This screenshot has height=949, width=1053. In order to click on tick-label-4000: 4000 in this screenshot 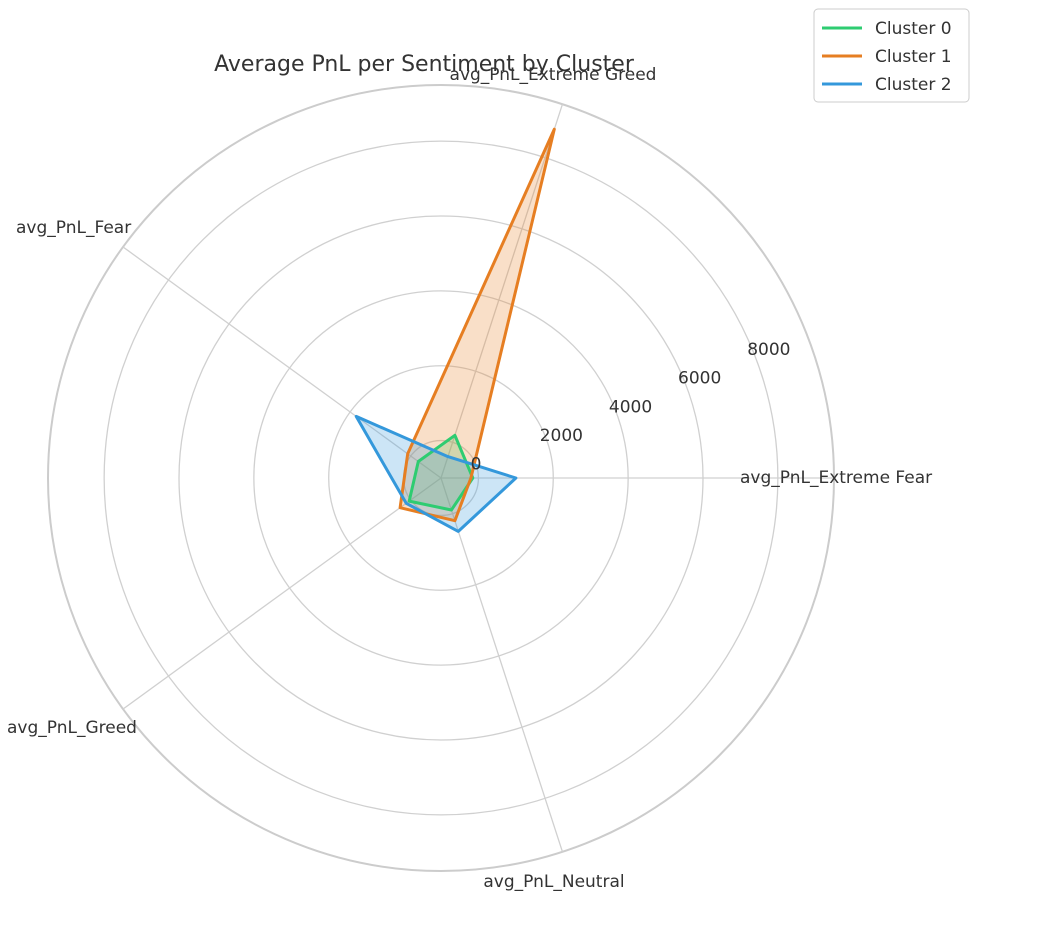, I will do `click(630, 407)`.